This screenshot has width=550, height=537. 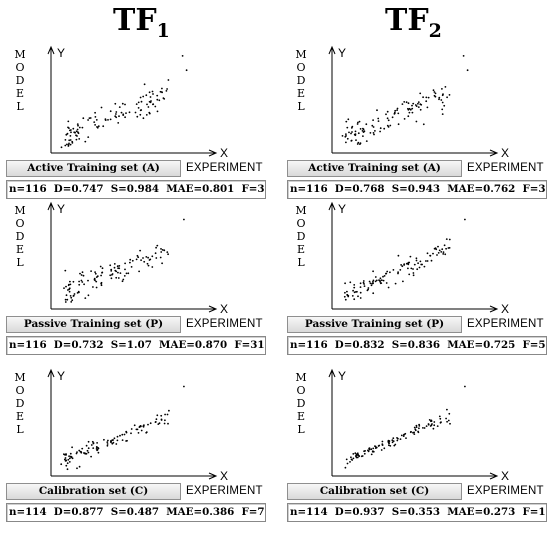 What do you see at coordinates (342, 209) in the screenshot?
I see `y-axis-symbol: Y` at bounding box center [342, 209].